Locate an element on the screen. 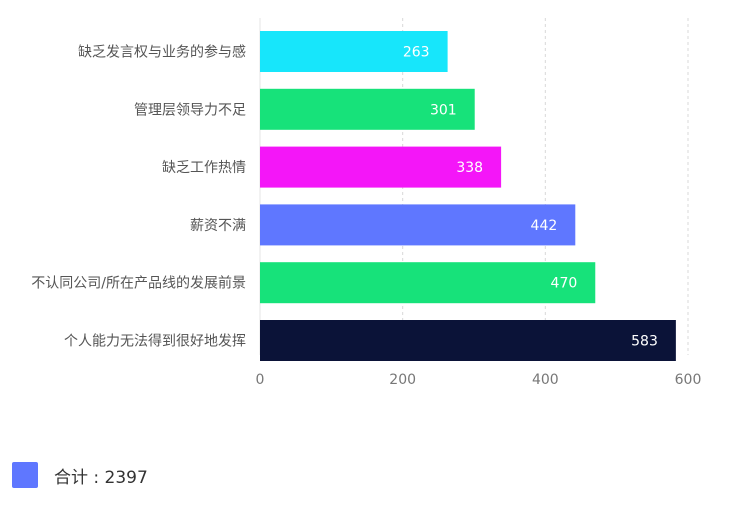 The width and height of the screenshot is (732, 525). legend: 合计 : 2397 is located at coordinates (80, 475).